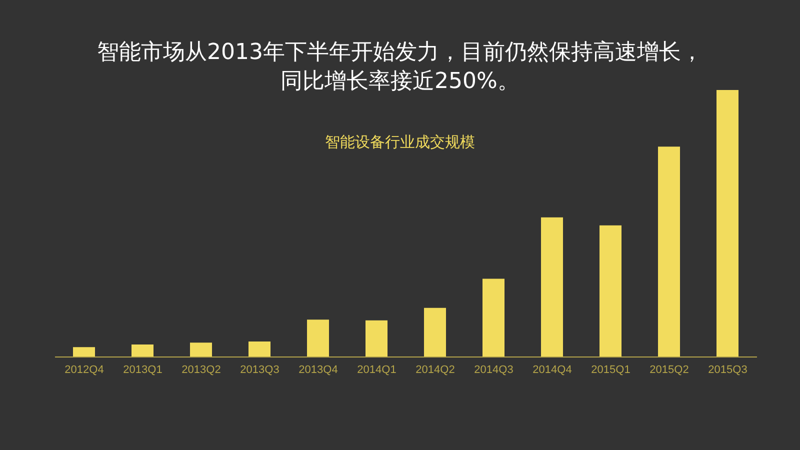 Image resolution: width=800 pixels, height=450 pixels. Describe the element at coordinates (400, 142) in the screenshot. I see `text: 智能设备行业成交规模` at that location.